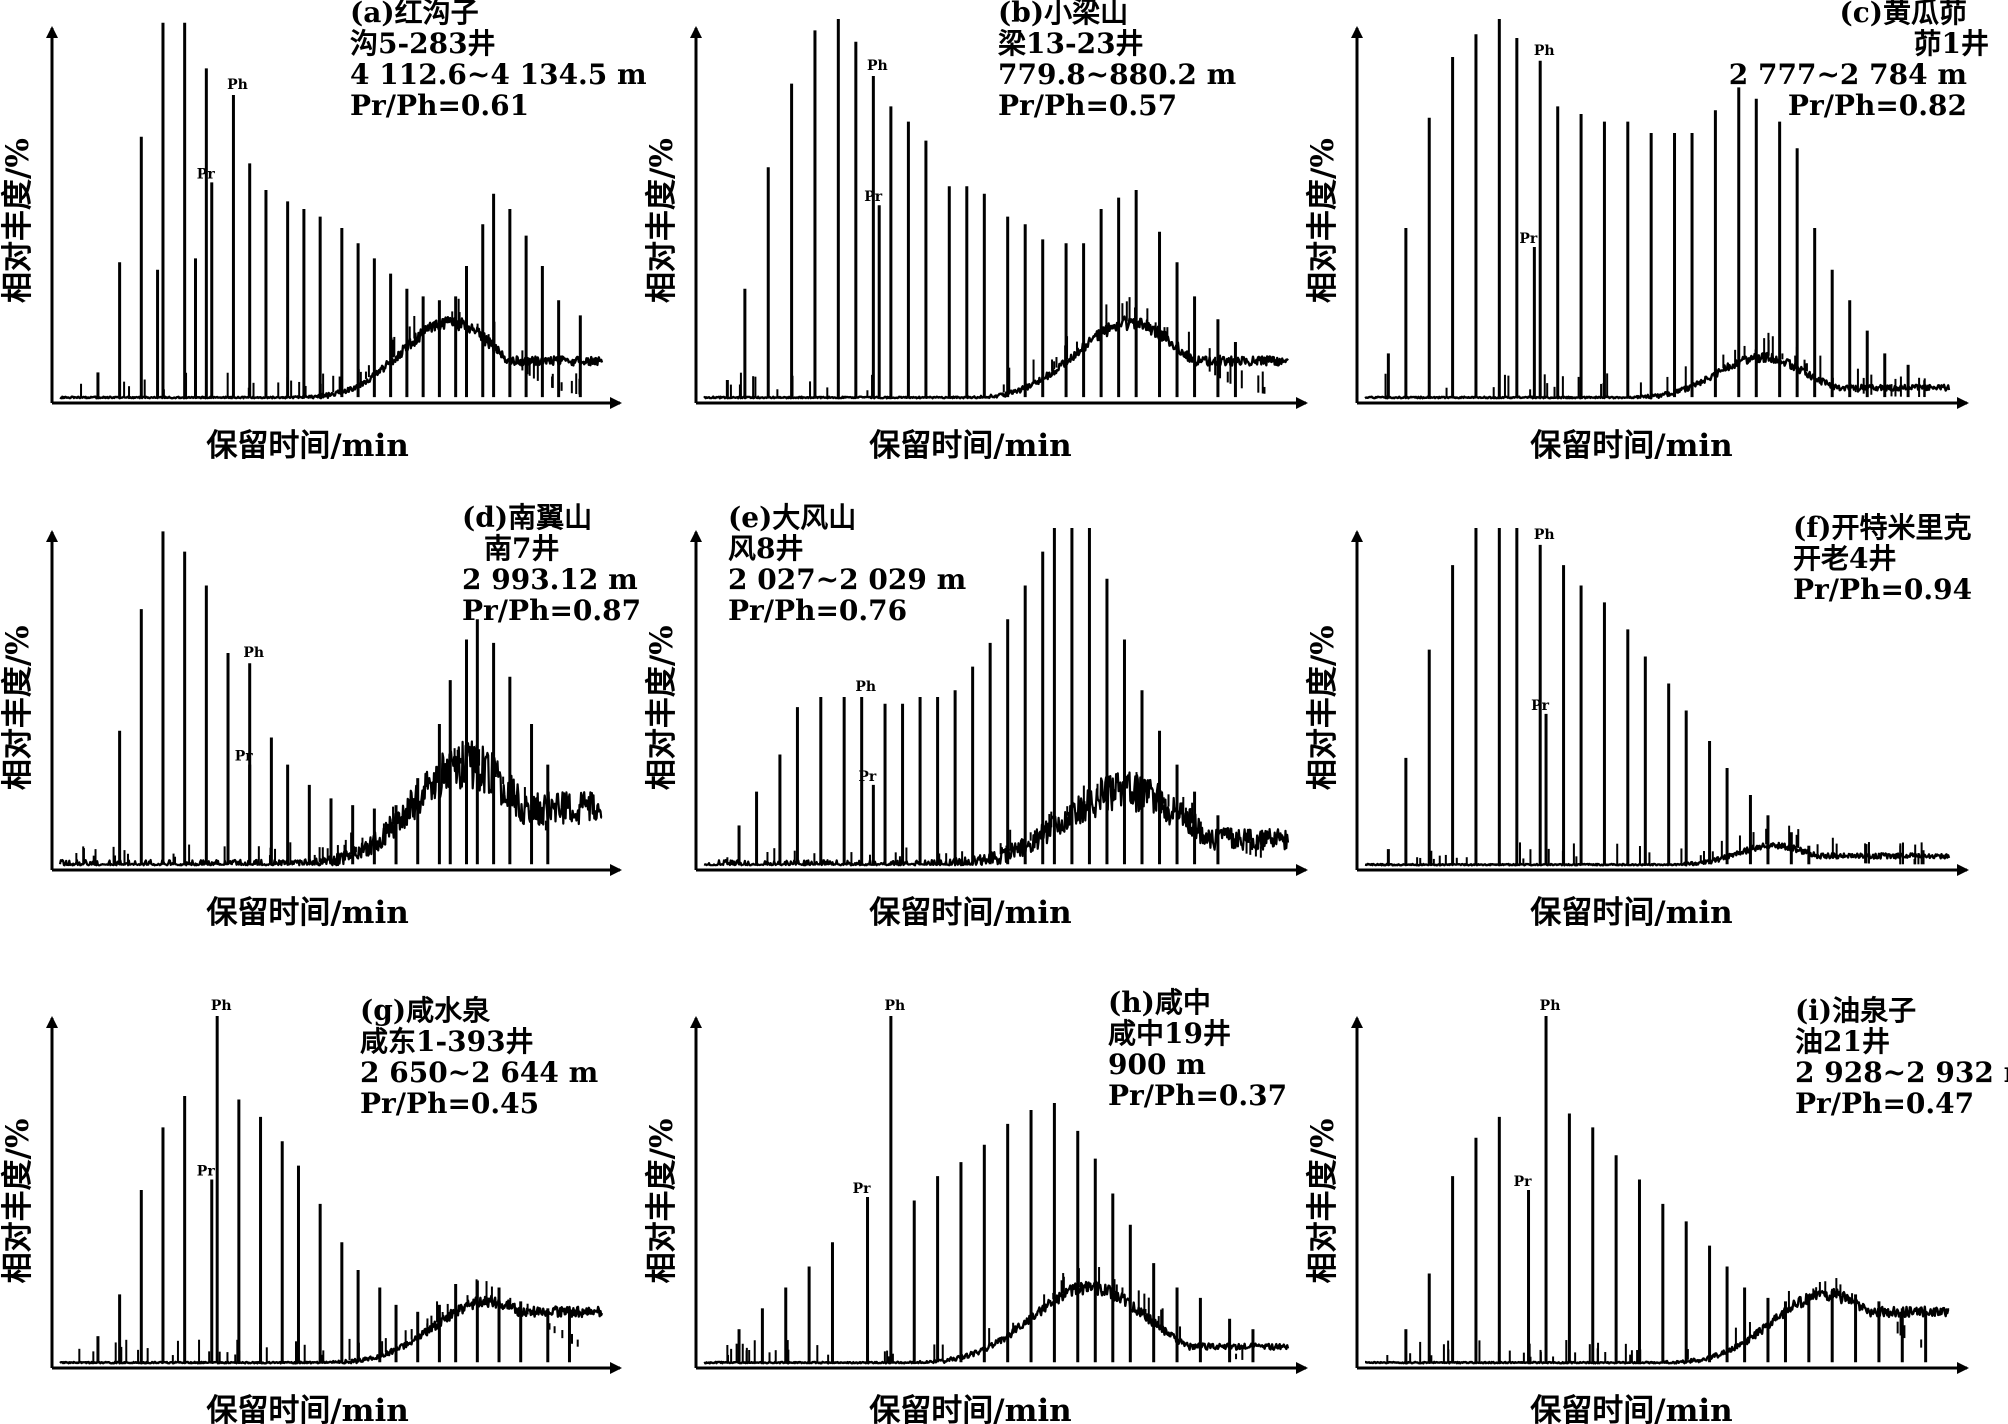  I want to click on pr-ph-ratio: Pr/Ph=0.87, so click(551, 610).